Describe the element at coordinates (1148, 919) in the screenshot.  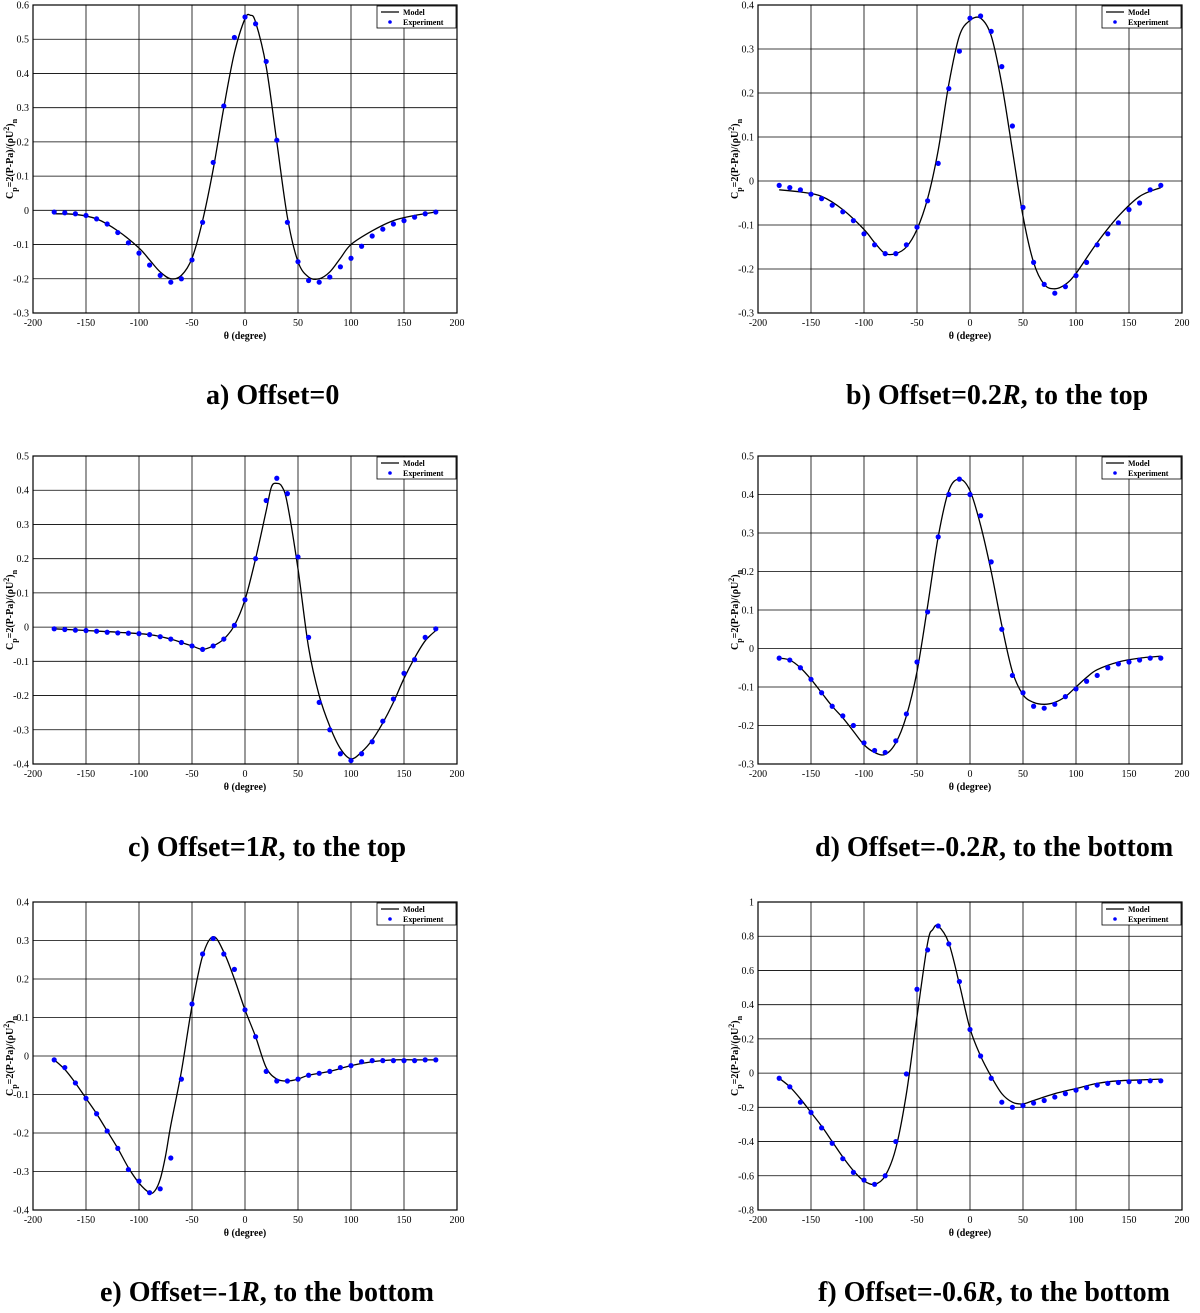
I see `legend-experiment-label: Experiment` at that location.